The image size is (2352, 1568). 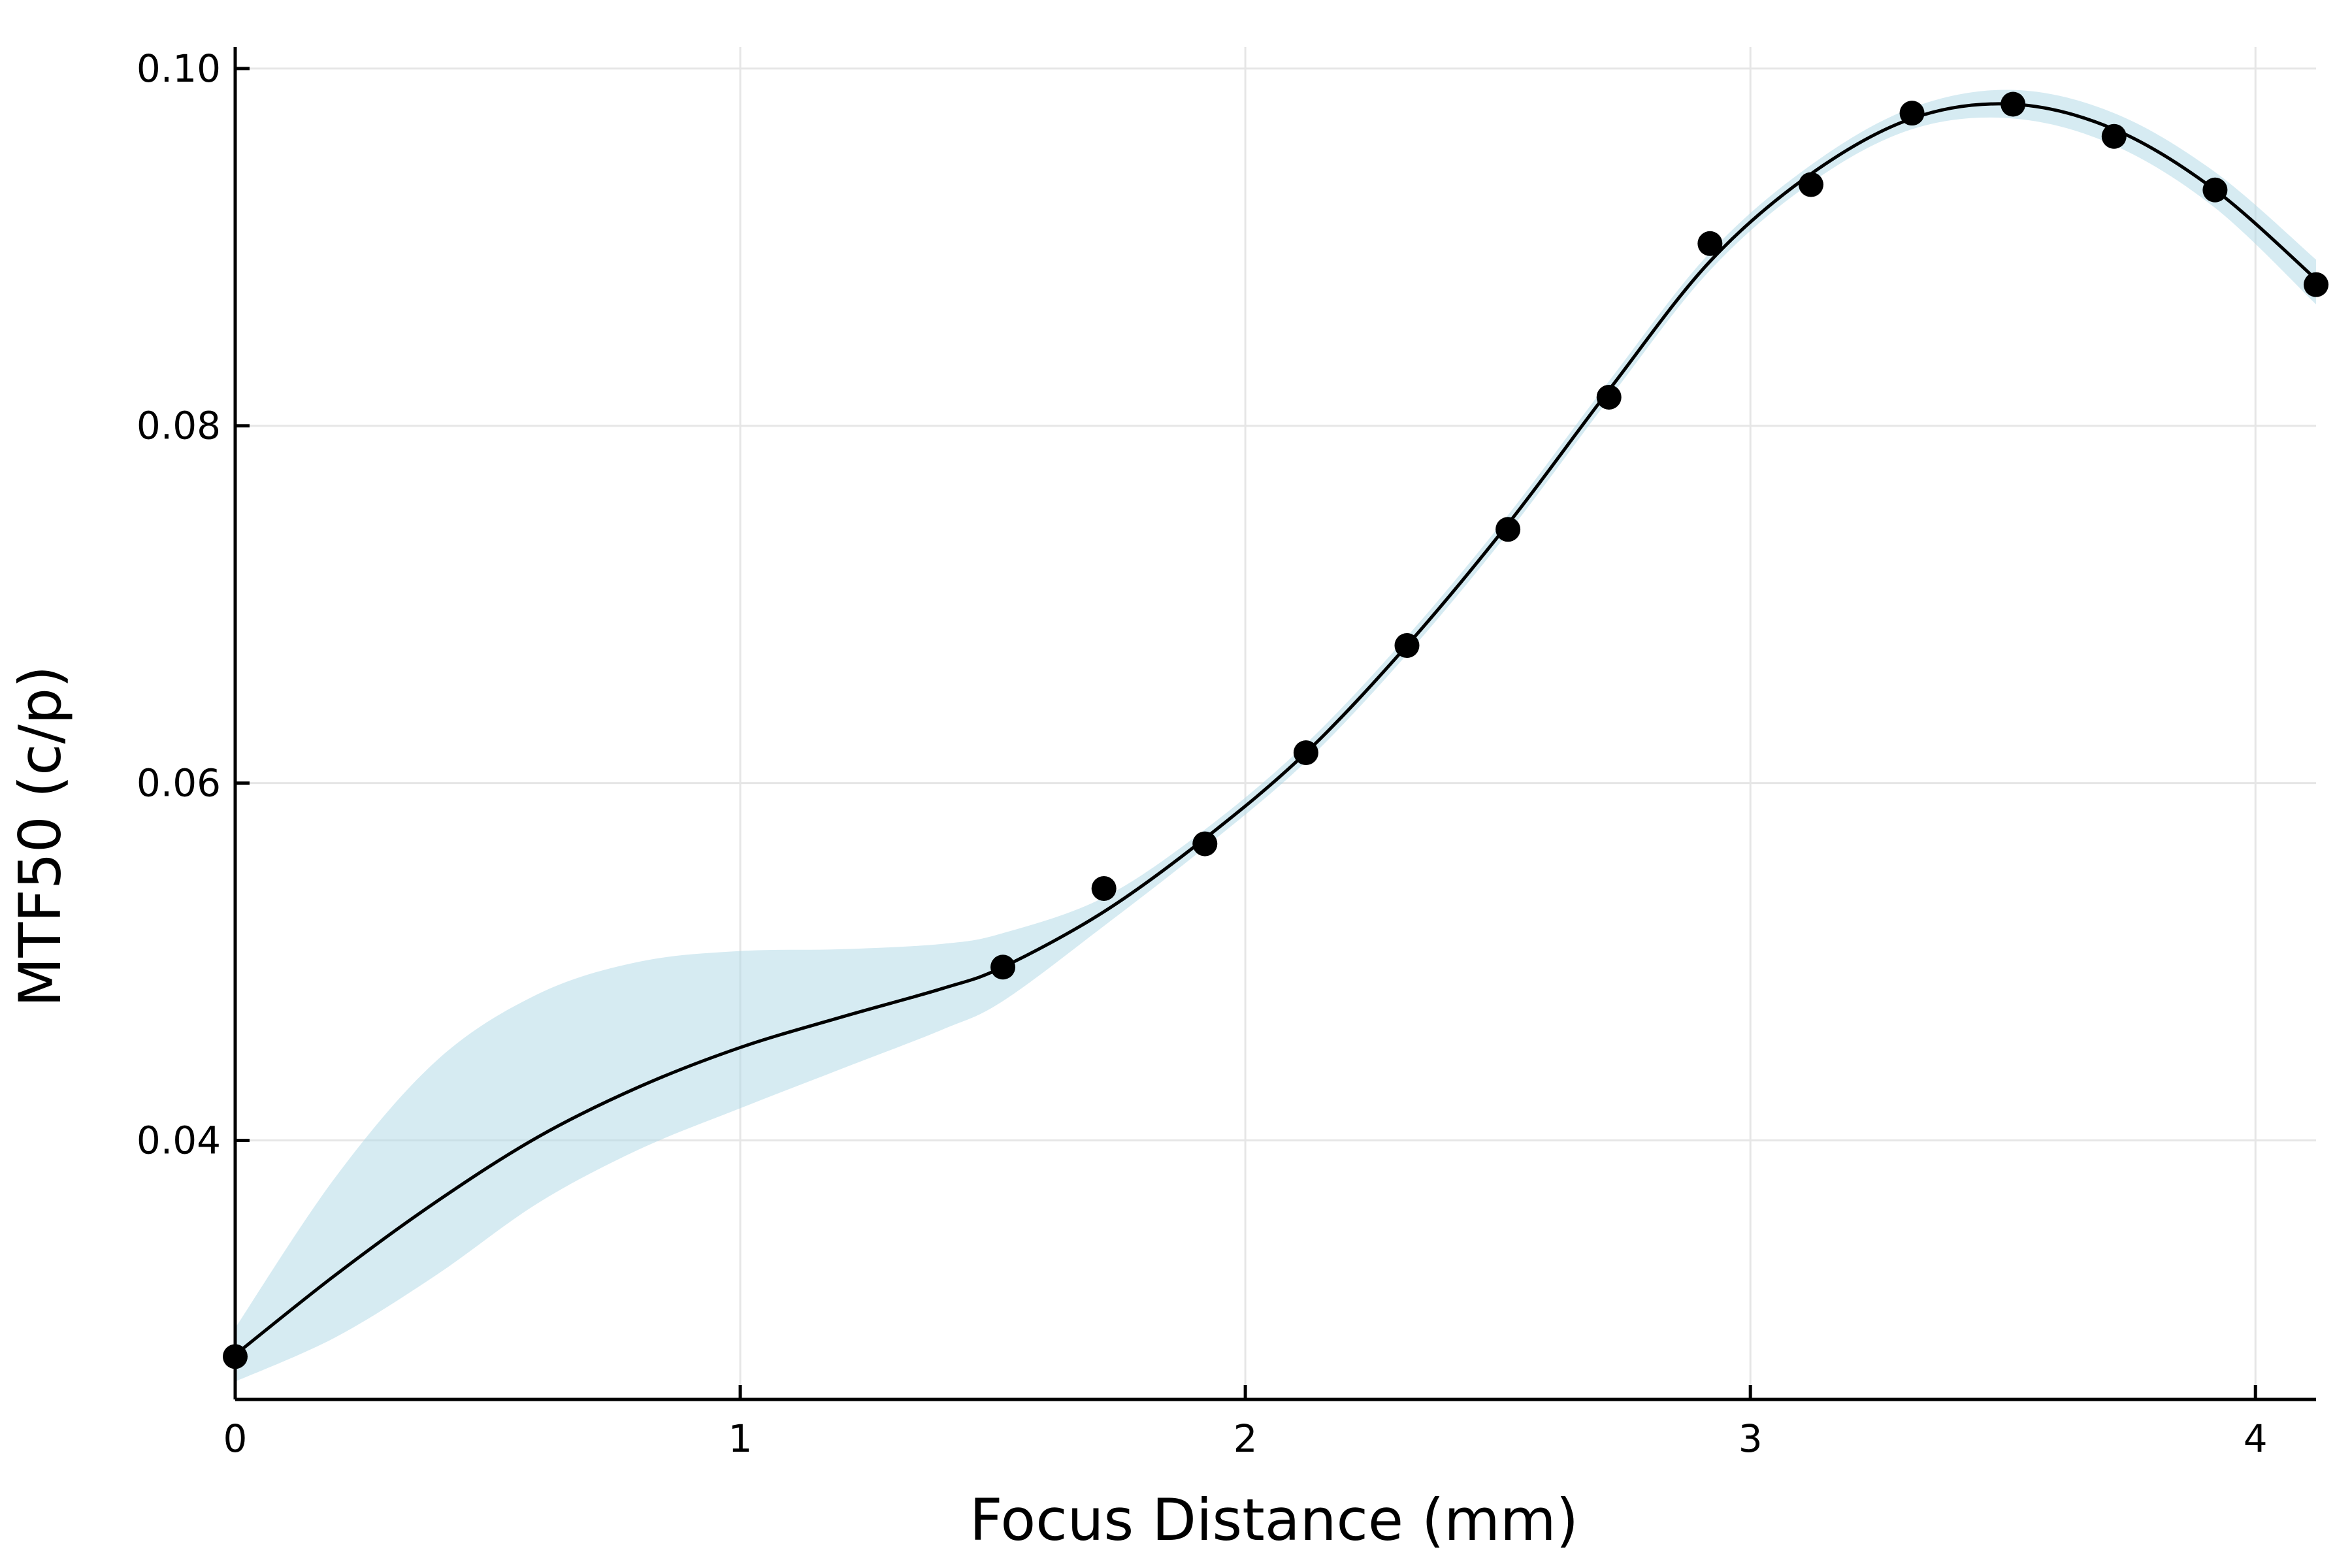 What do you see at coordinates (1274, 1520) in the screenshot?
I see `x-axis-label: Focus Distance (mm)` at bounding box center [1274, 1520].